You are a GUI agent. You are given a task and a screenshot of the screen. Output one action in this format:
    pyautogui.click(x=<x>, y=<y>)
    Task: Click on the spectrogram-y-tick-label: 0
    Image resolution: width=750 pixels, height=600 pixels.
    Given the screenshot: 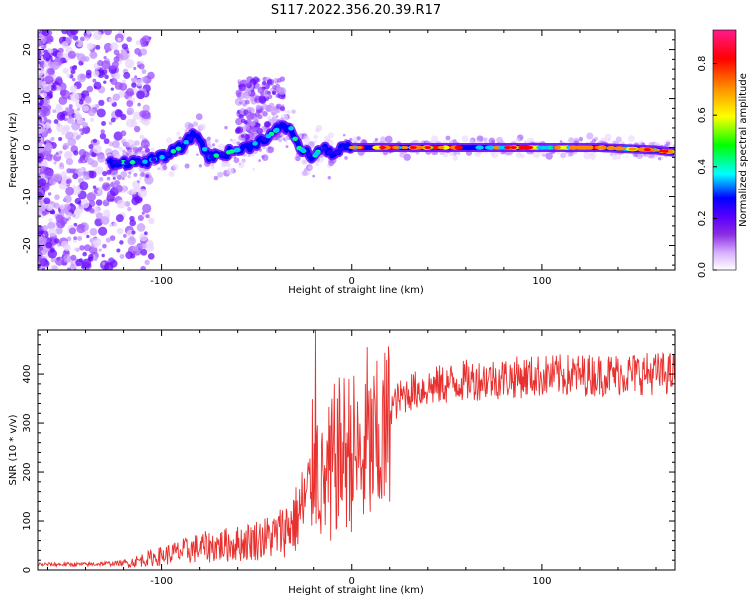 What is the action you would take?
    pyautogui.click(x=27, y=147)
    